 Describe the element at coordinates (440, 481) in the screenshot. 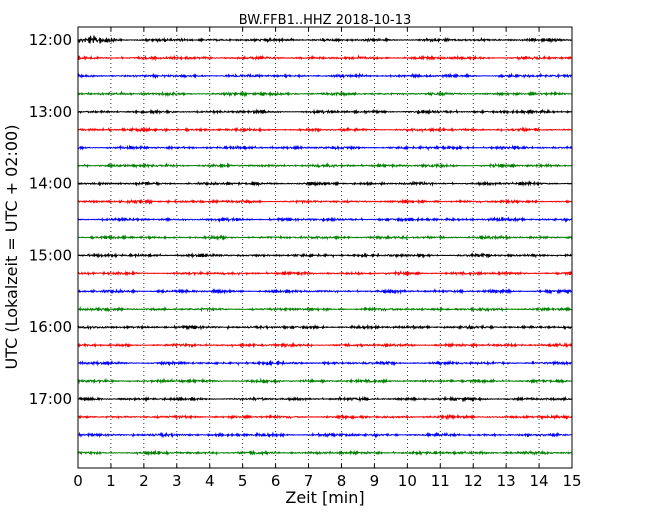

I see `x-tick-label: 11` at that location.